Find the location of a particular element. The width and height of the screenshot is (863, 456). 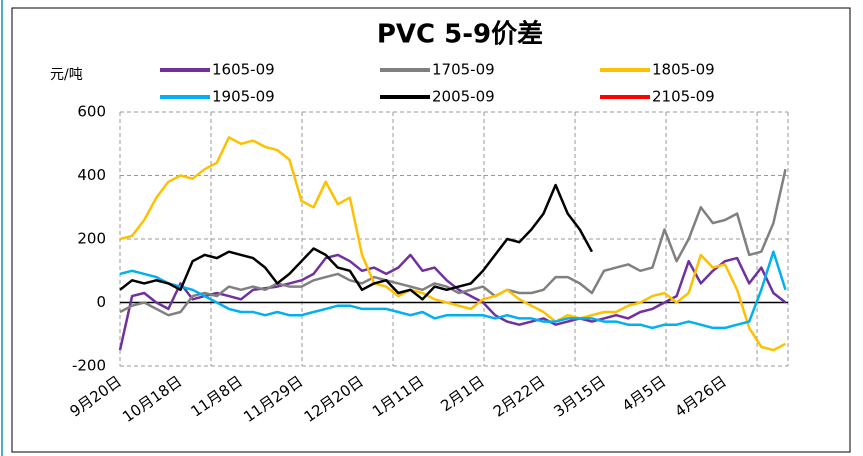

legend-label: 1605-09 is located at coordinates (243, 70).